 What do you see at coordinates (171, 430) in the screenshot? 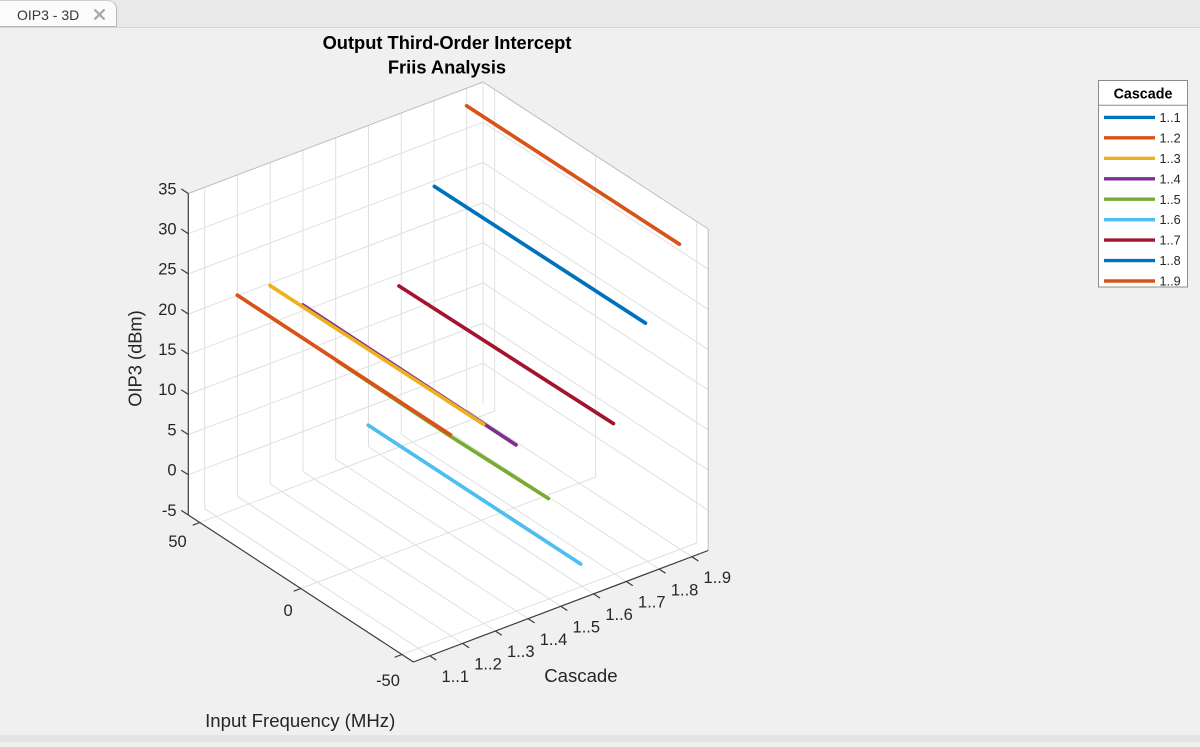
I see `svg-text: 5` at bounding box center [171, 430].